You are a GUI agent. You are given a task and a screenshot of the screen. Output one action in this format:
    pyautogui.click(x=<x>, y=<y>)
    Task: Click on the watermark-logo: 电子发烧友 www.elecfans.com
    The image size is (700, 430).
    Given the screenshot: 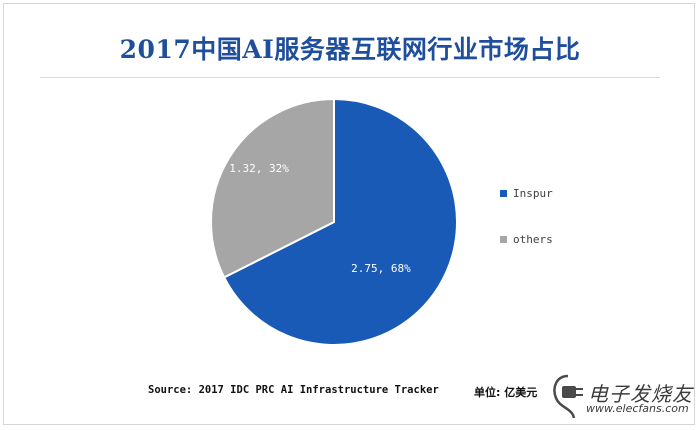 What is the action you would take?
    pyautogui.click(x=620, y=398)
    